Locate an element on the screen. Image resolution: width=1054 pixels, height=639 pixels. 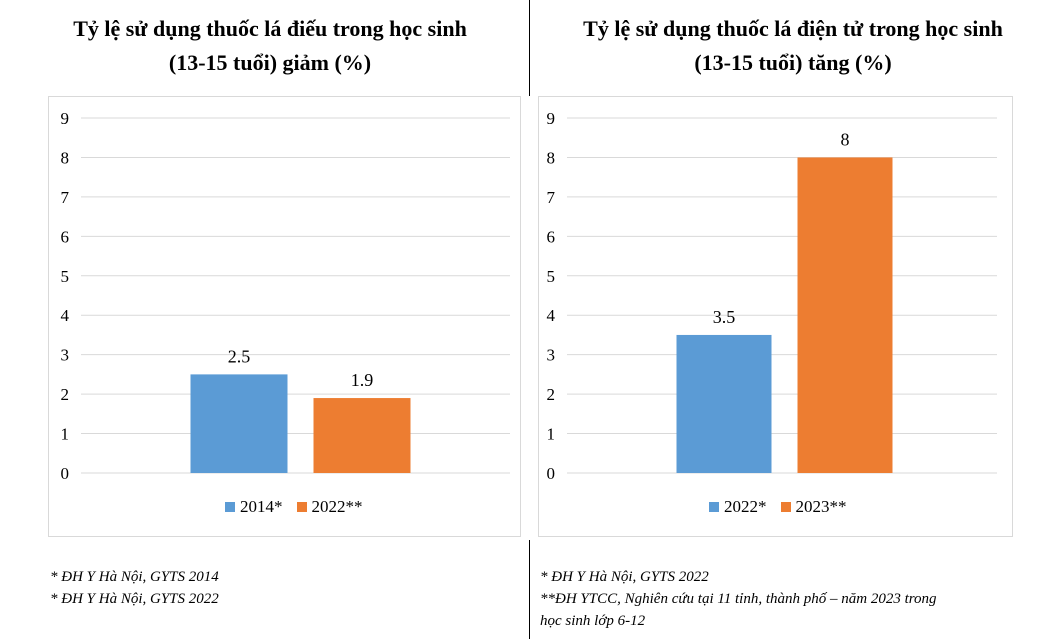
top-divider is located at coordinates (529, 48).